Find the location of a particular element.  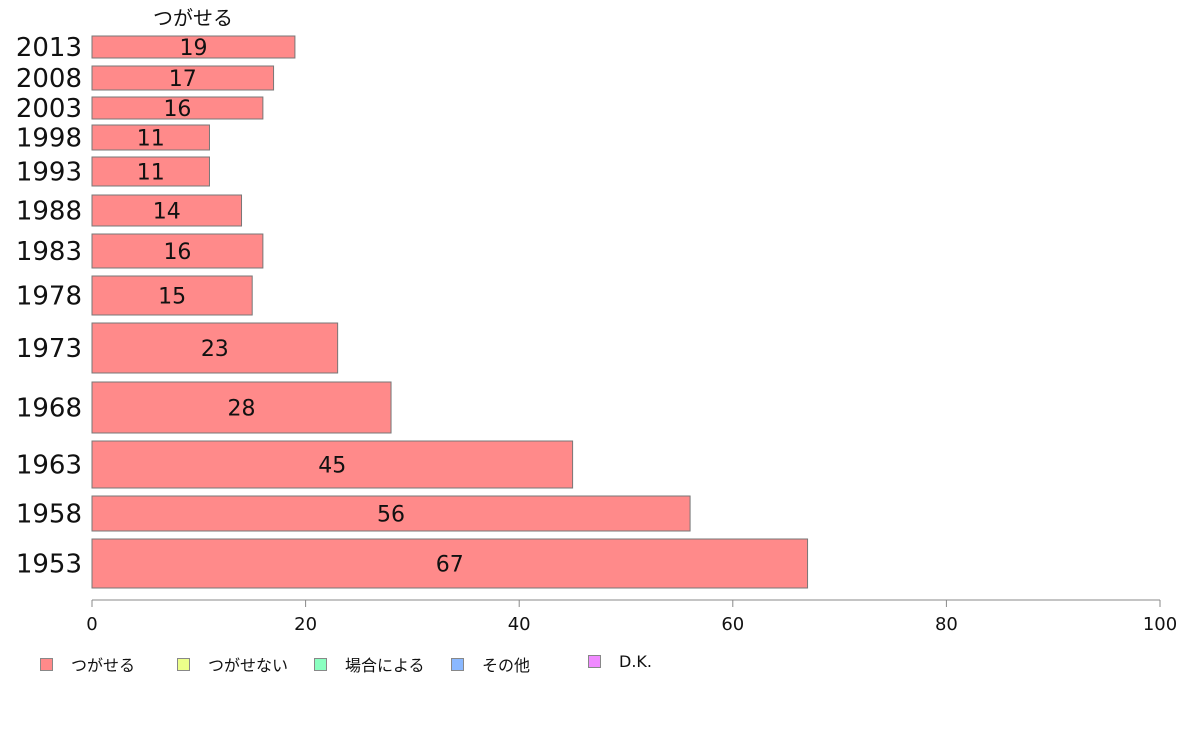

year-label-1983: 1983 is located at coordinates (49, 252).